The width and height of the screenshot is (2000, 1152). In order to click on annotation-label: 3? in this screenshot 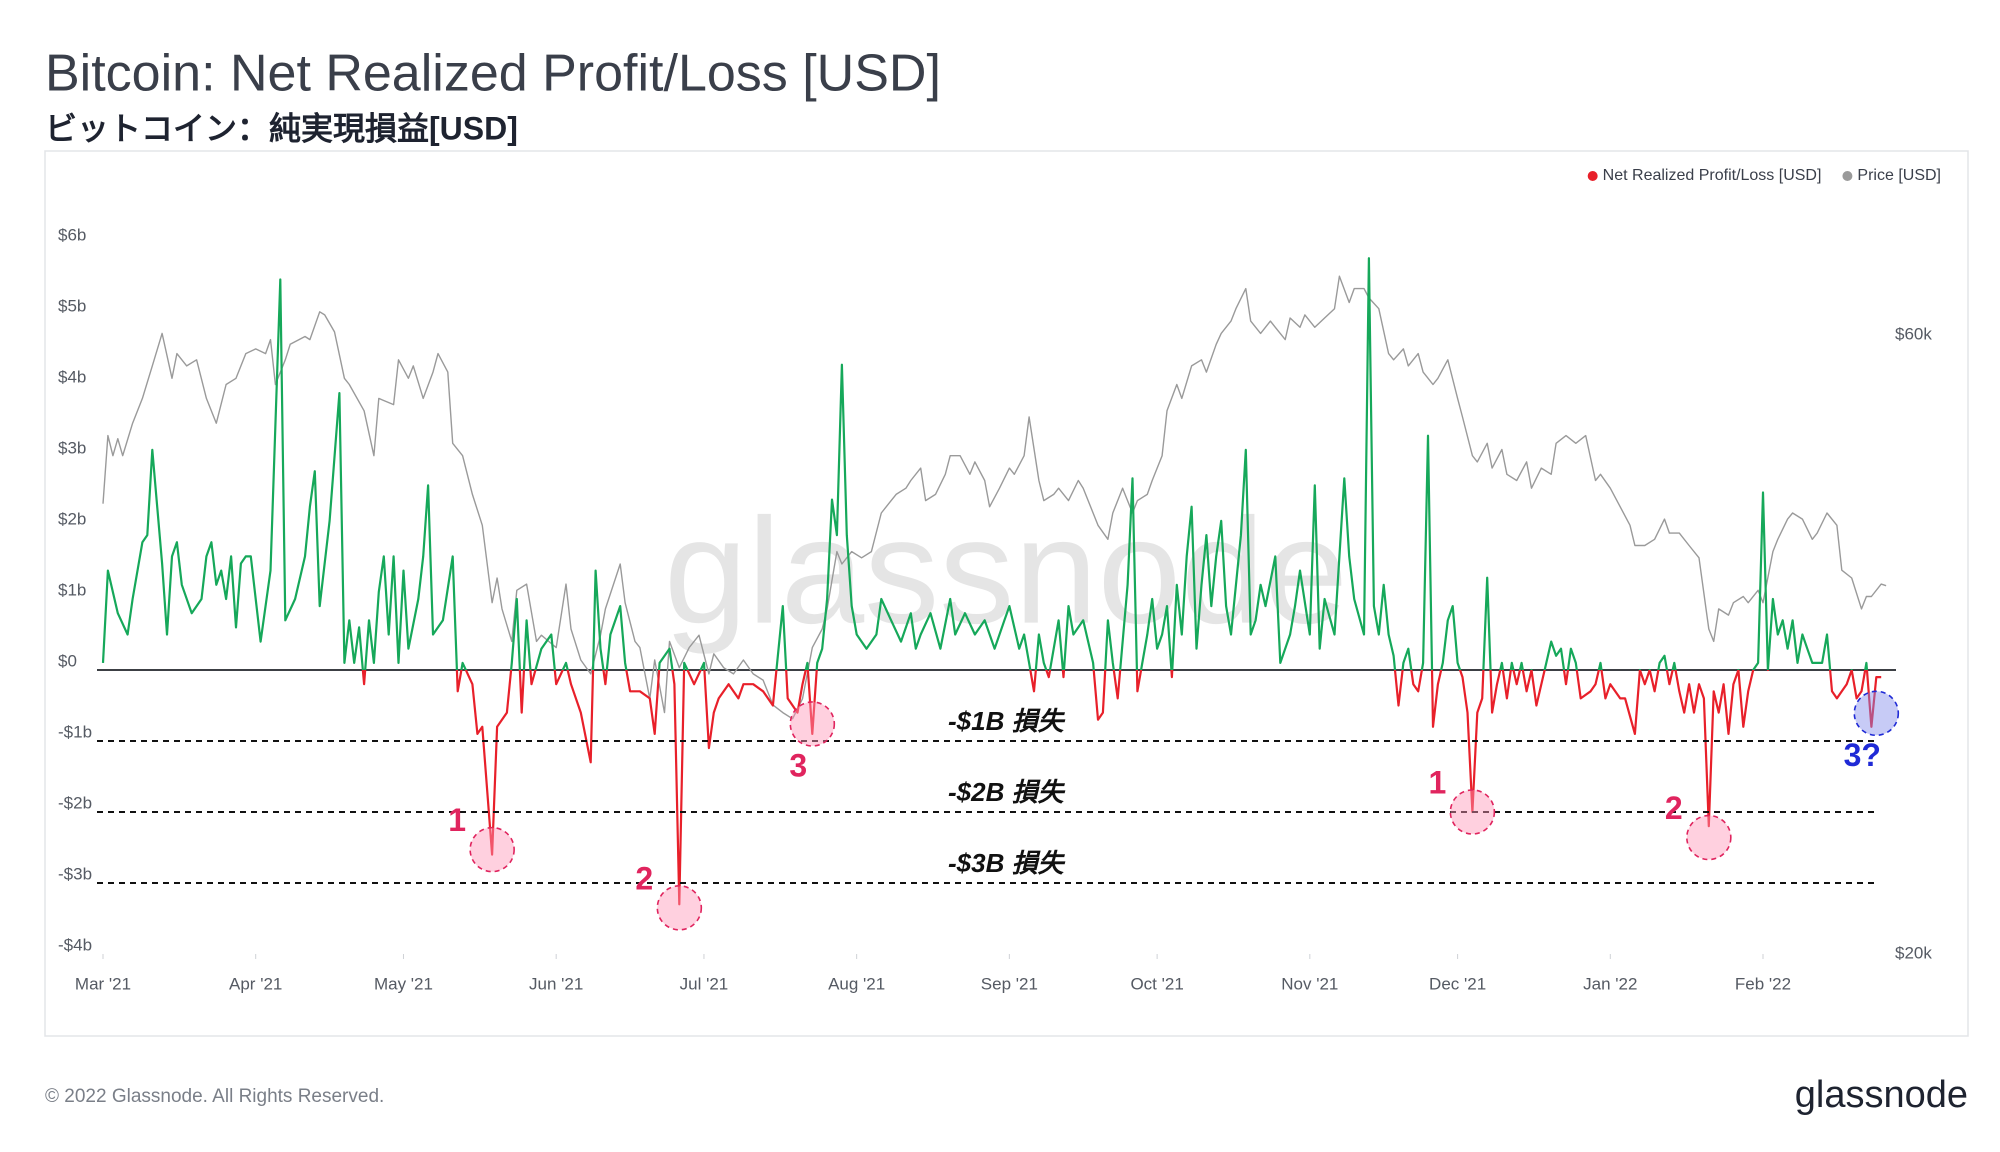, I will do `click(1862, 755)`.